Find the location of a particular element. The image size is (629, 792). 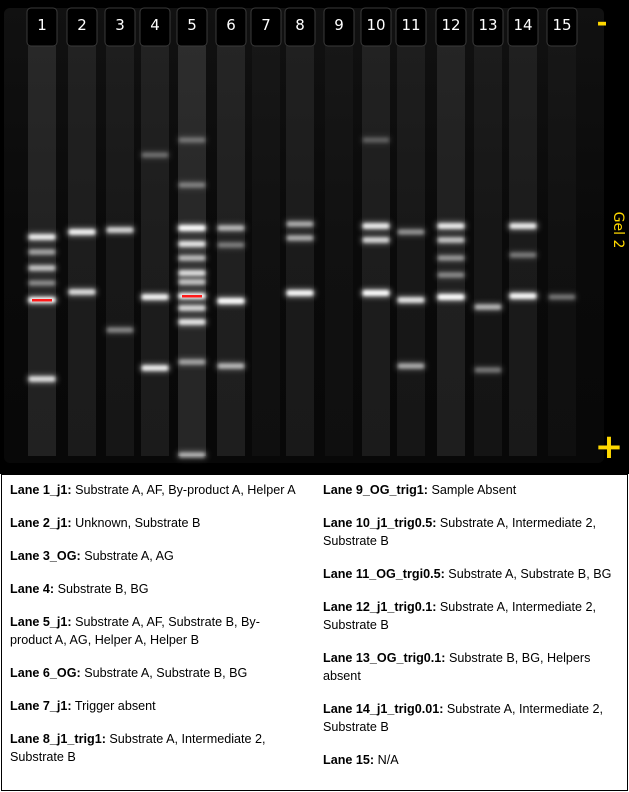

legend-entry: Lane 4: Substrate B, BG is located at coordinates (155, 589).